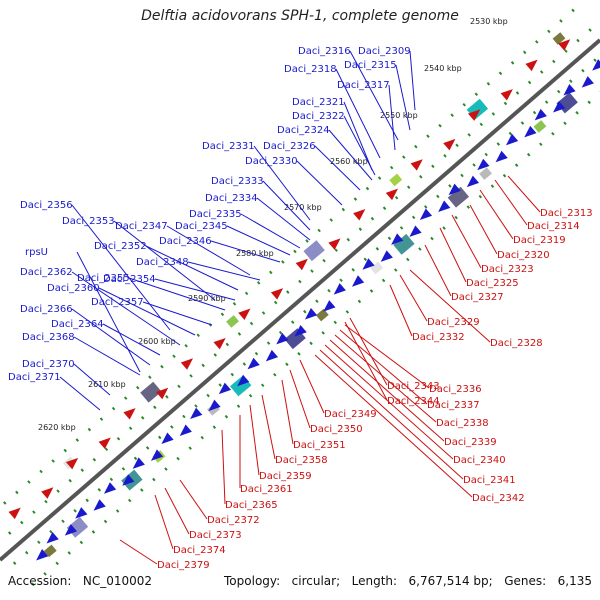  What do you see at coordinates (539, 240) in the screenshot?
I see `reverse-gene-label: Daci_2319` at bounding box center [539, 240].